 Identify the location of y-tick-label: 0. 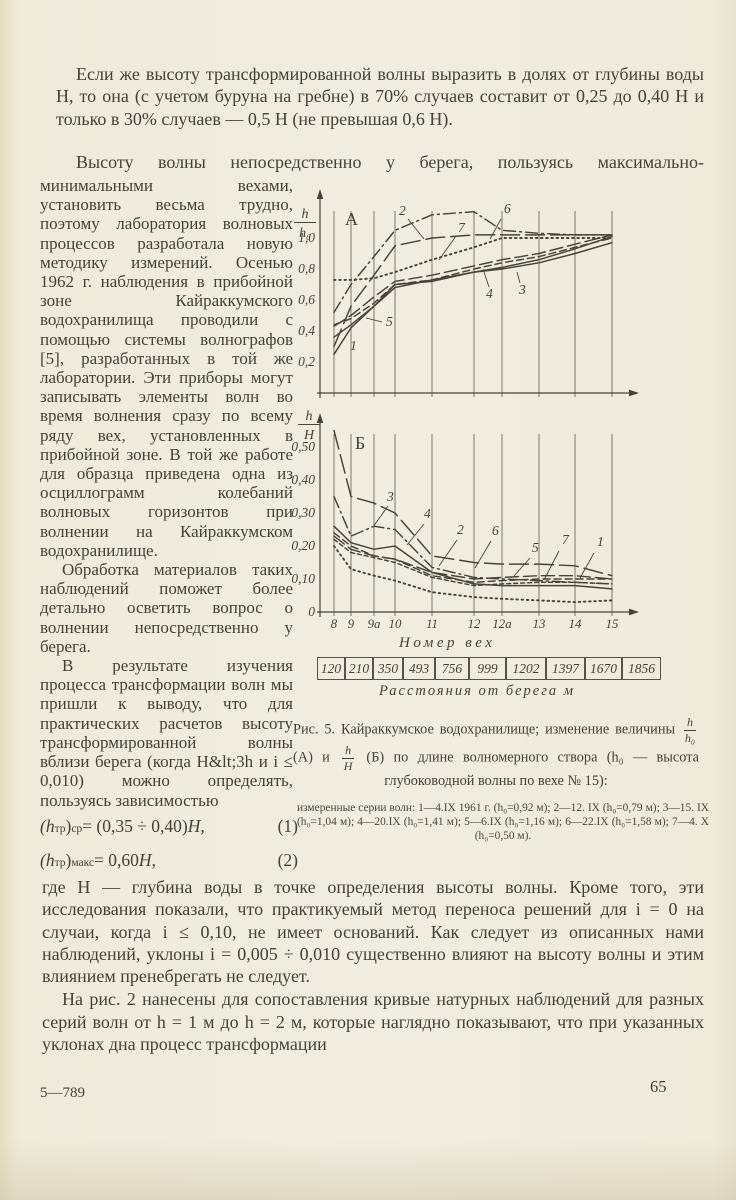
(311, 611).